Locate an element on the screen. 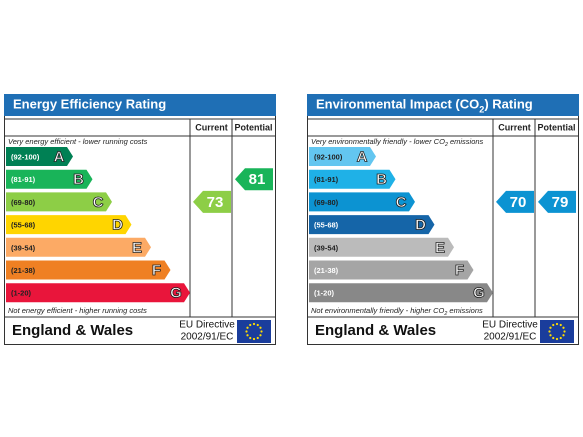 This screenshot has height=437, width=583. rating-value: 73 is located at coordinates (215, 202).